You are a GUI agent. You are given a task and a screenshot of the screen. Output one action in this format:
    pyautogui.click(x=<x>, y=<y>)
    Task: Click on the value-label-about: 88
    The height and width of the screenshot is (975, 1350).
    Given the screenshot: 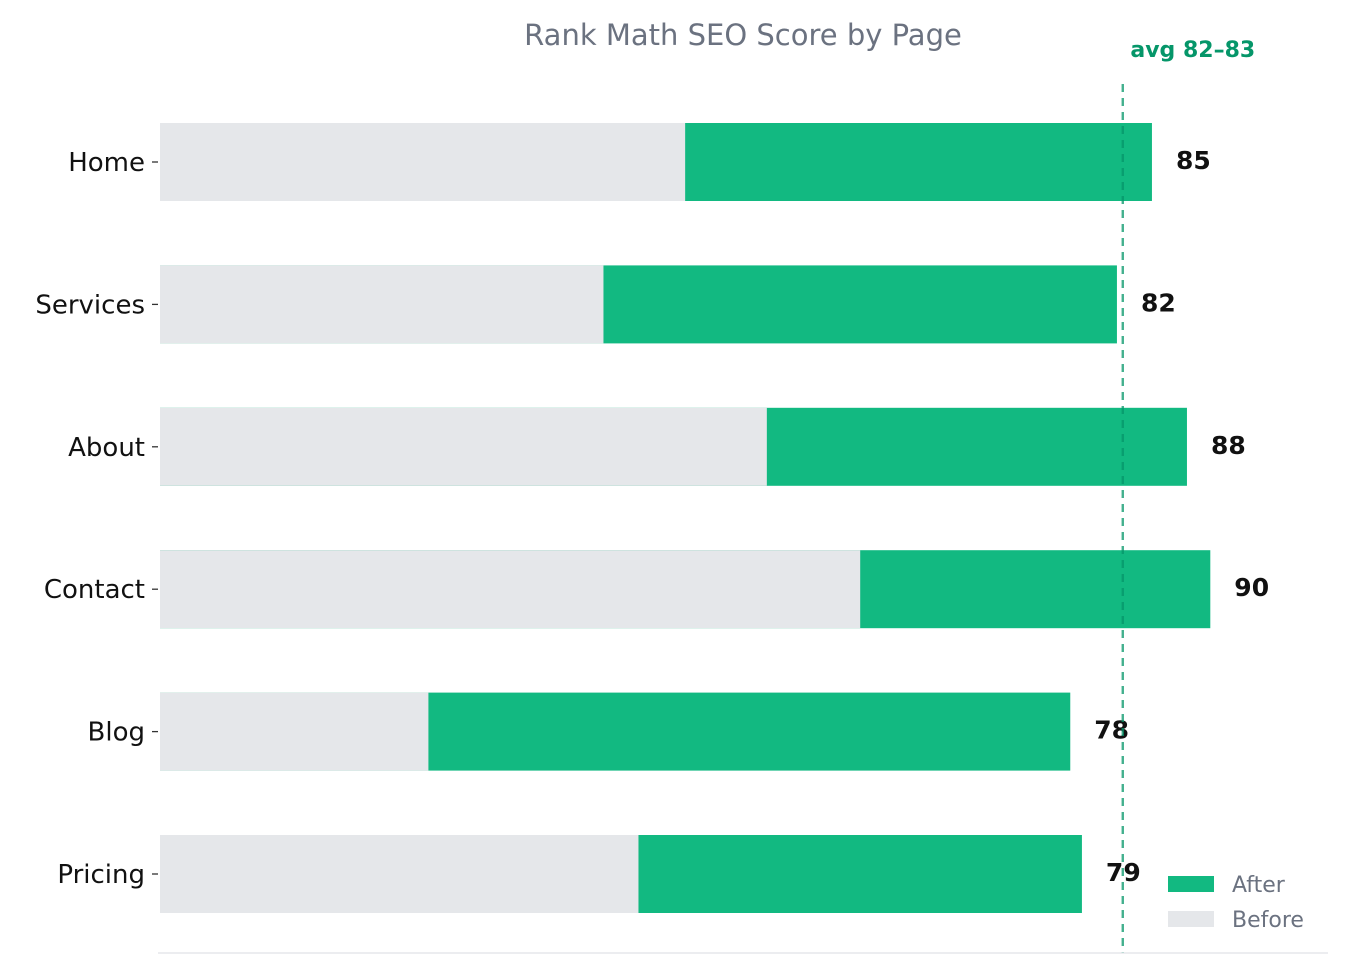 What is the action you would take?
    pyautogui.click(x=1228, y=445)
    